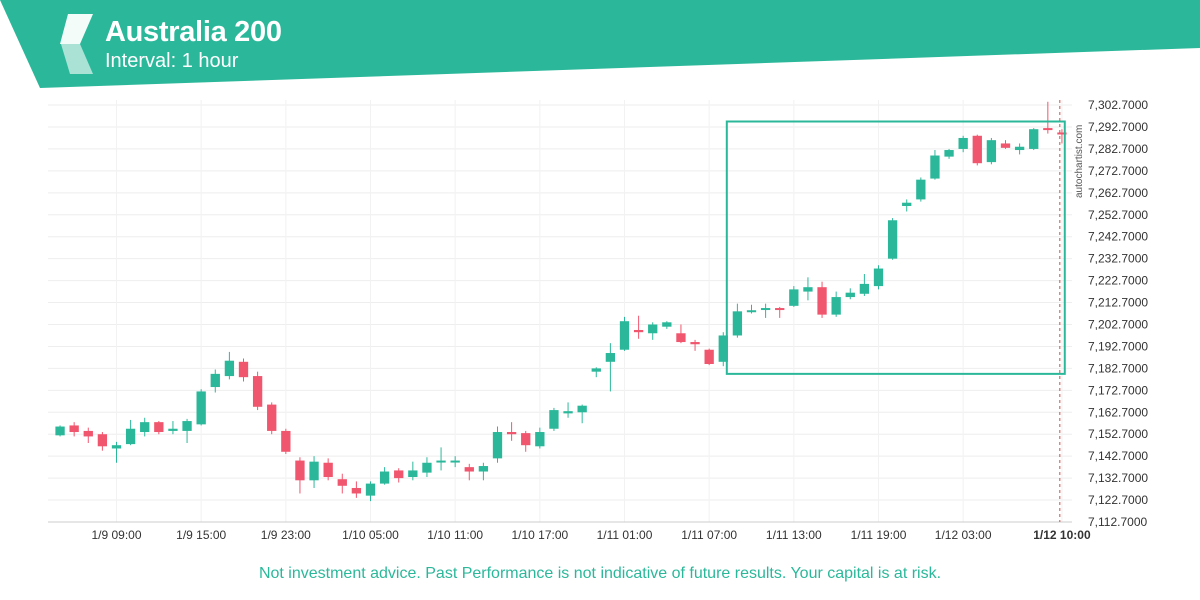 The image size is (1200, 600). I want to click on y-tick-label: 7,212.7000, so click(1118, 303).